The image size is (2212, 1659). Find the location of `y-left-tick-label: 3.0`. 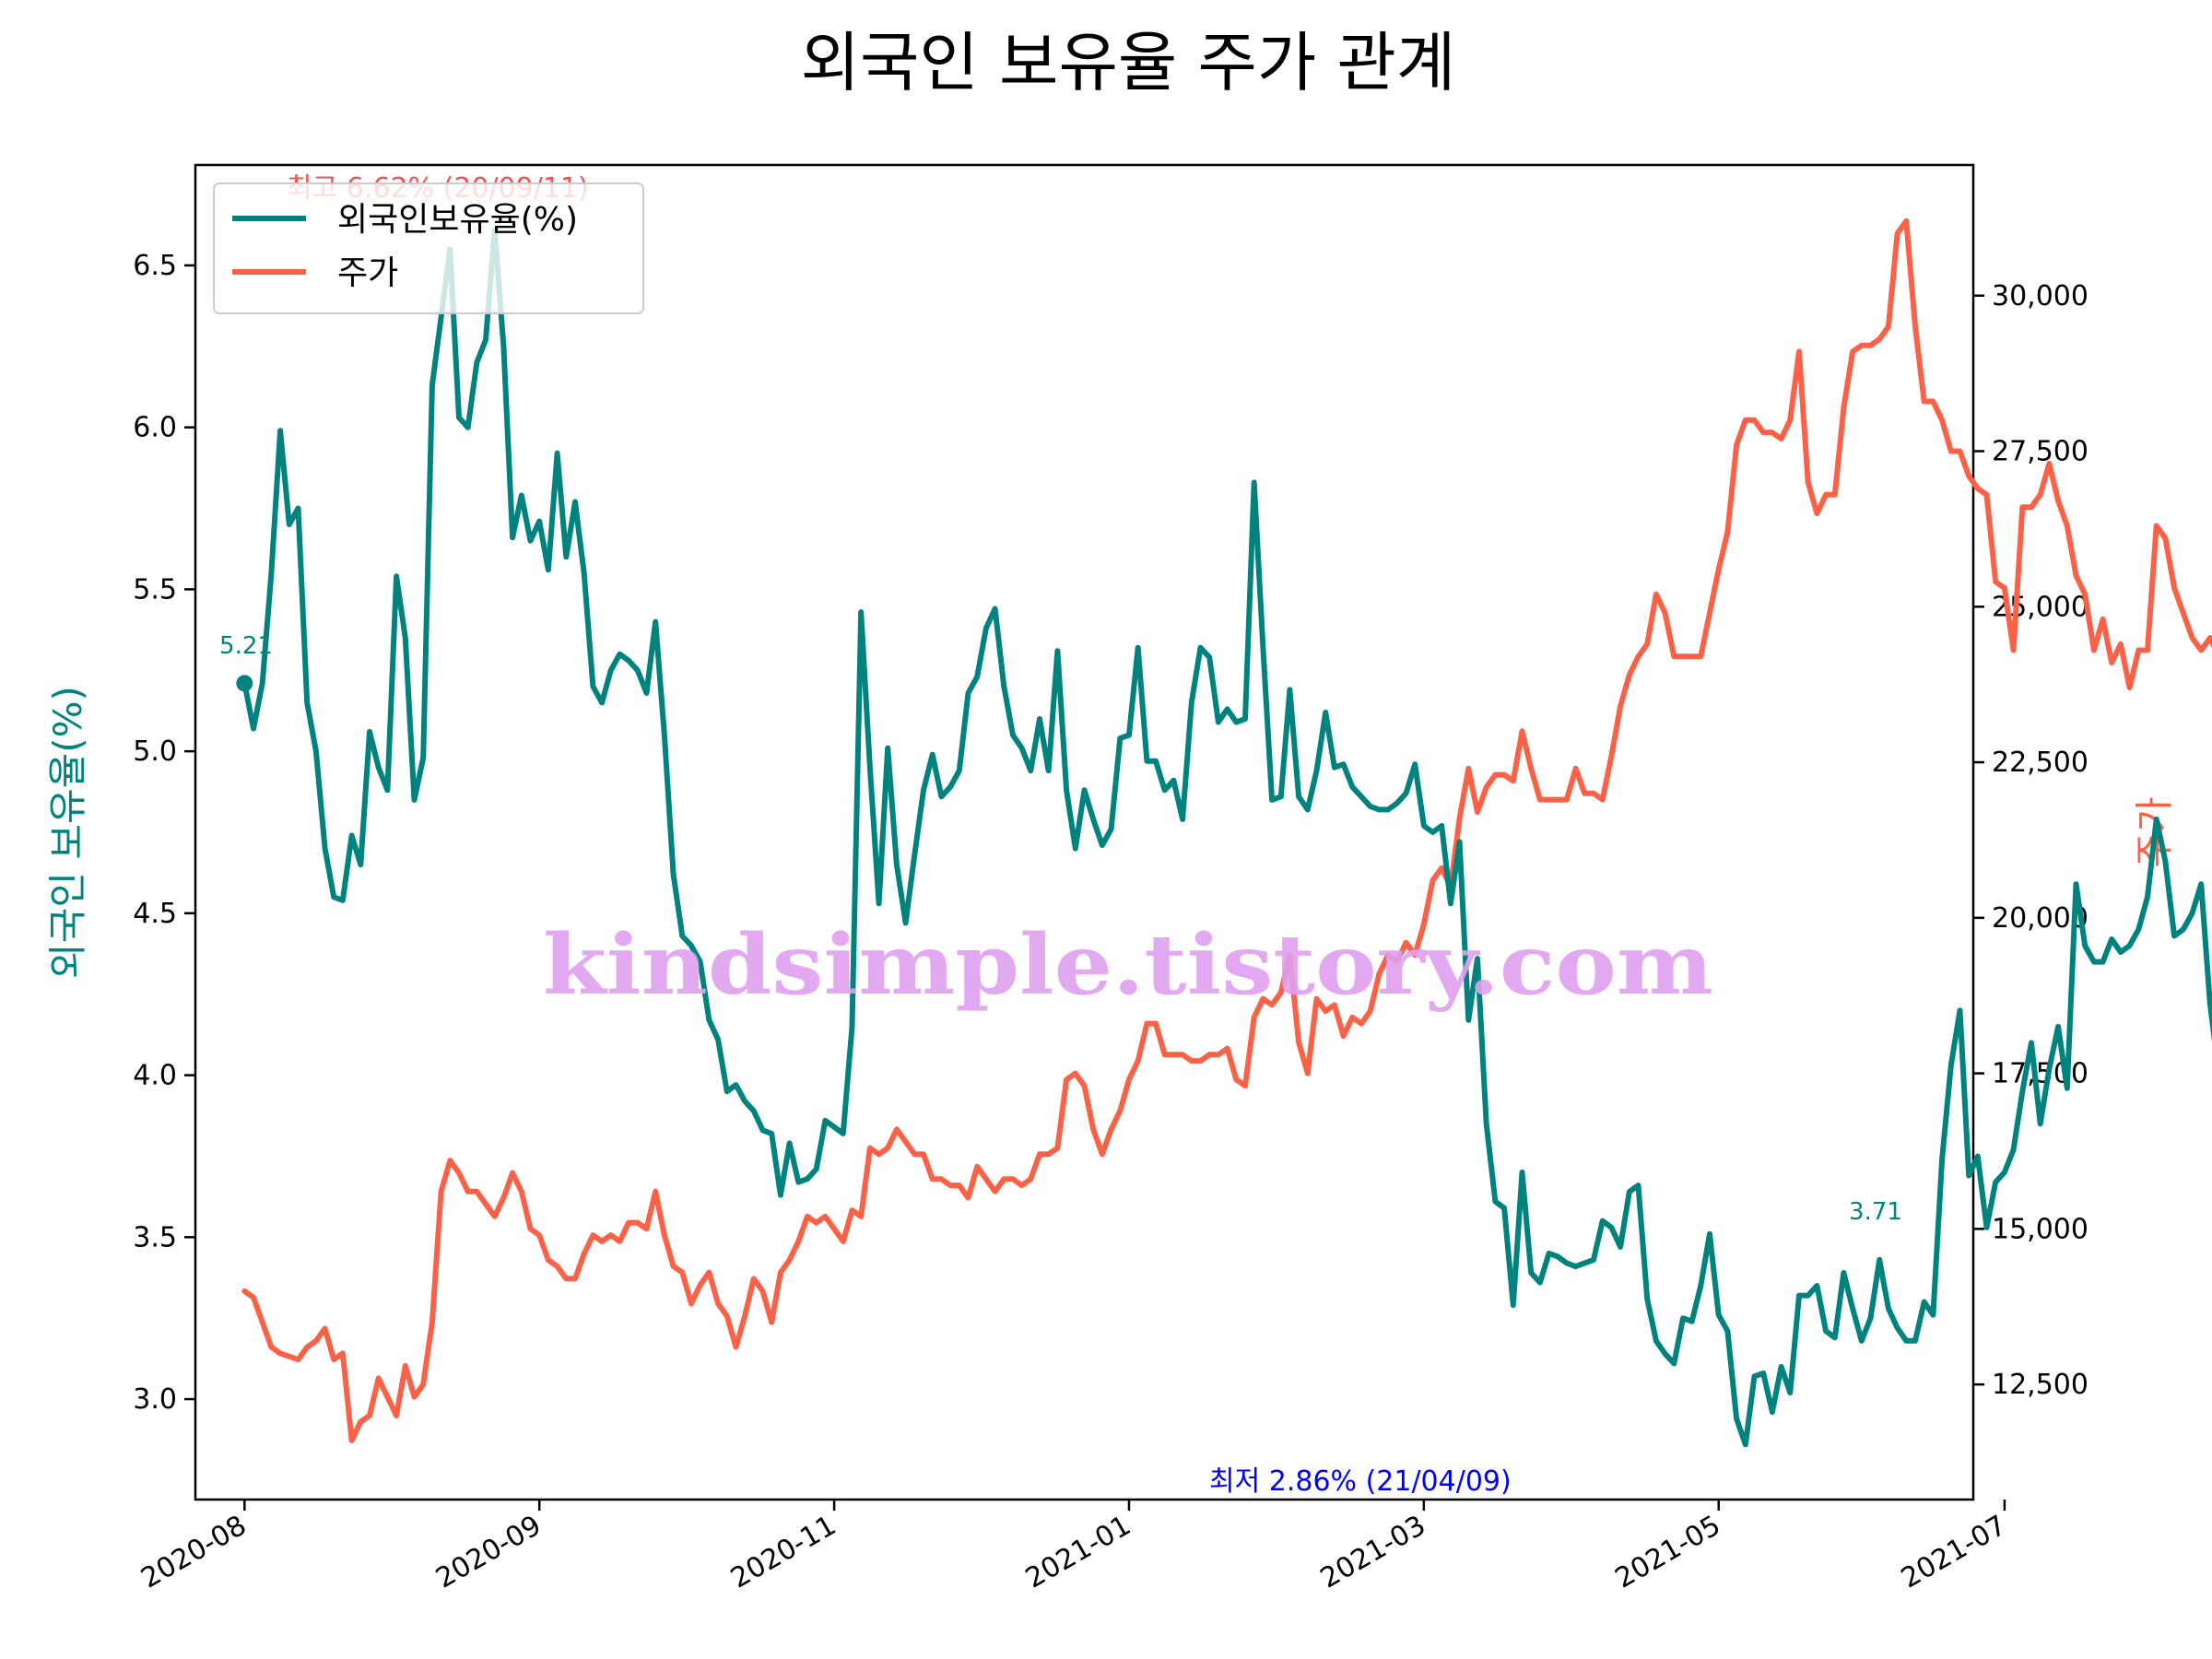

y-left-tick-label: 3.0 is located at coordinates (155, 1399).